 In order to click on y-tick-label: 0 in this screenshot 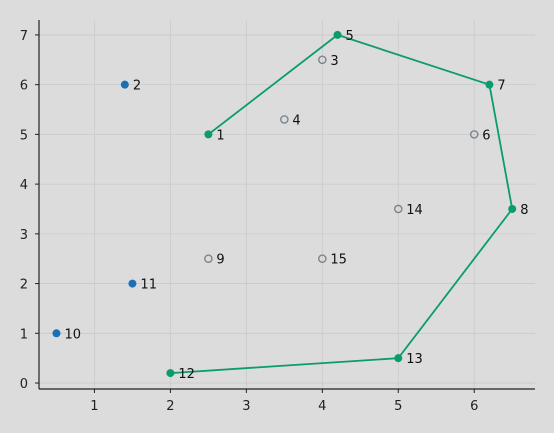, I will do `click(24, 384)`.